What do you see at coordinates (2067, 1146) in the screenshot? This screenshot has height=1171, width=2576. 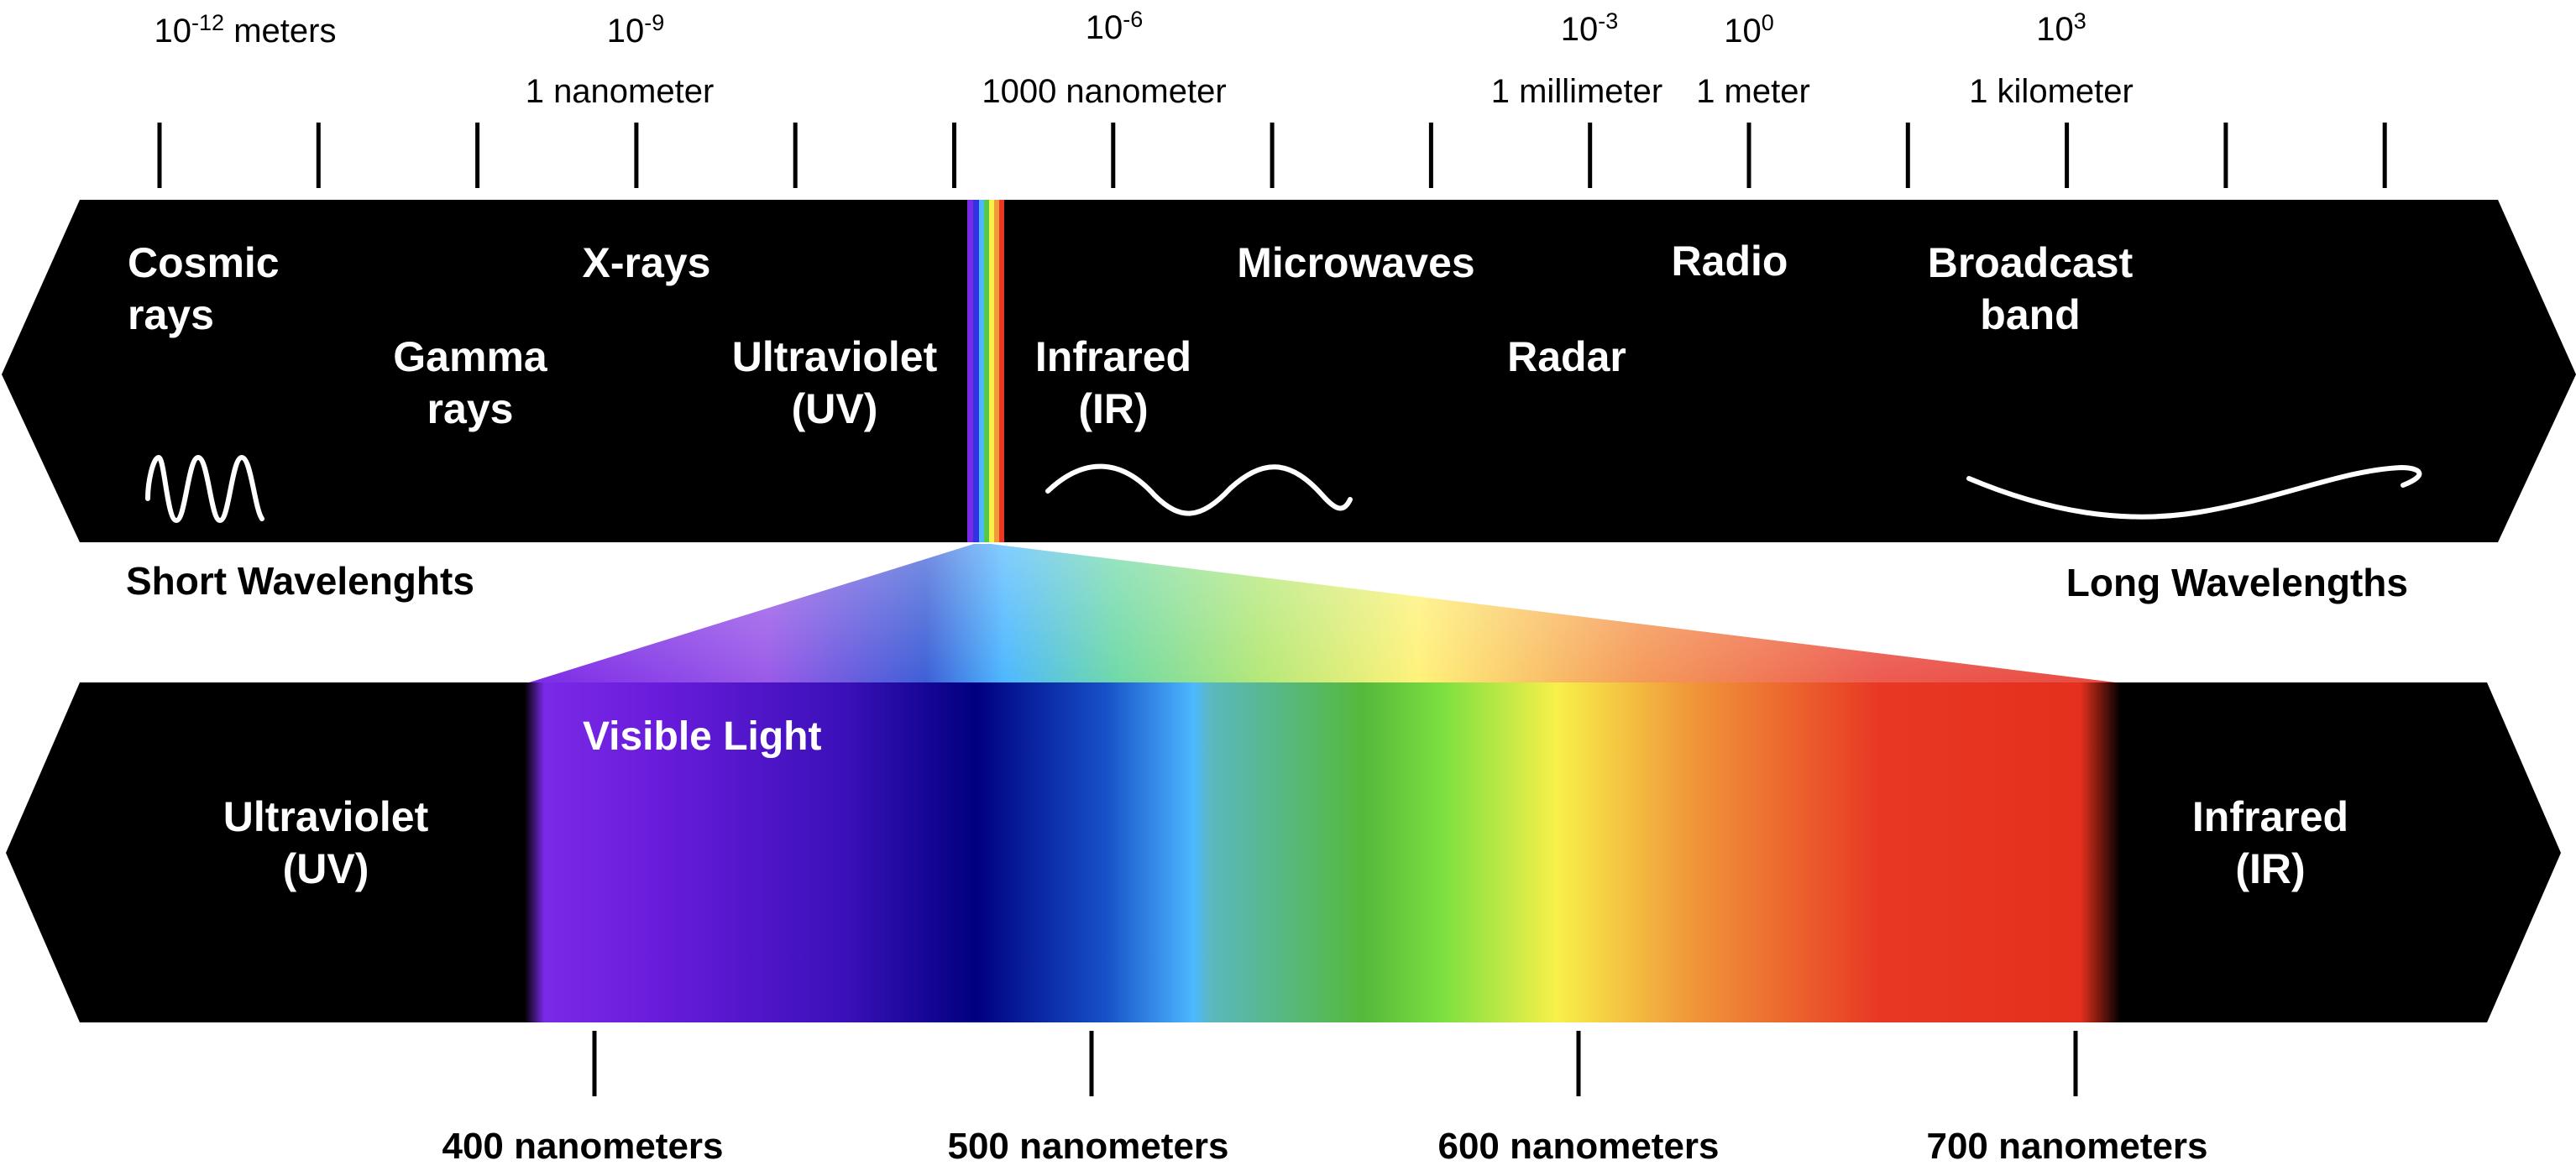 I see `nanometer-label: 700 nanometers` at bounding box center [2067, 1146].